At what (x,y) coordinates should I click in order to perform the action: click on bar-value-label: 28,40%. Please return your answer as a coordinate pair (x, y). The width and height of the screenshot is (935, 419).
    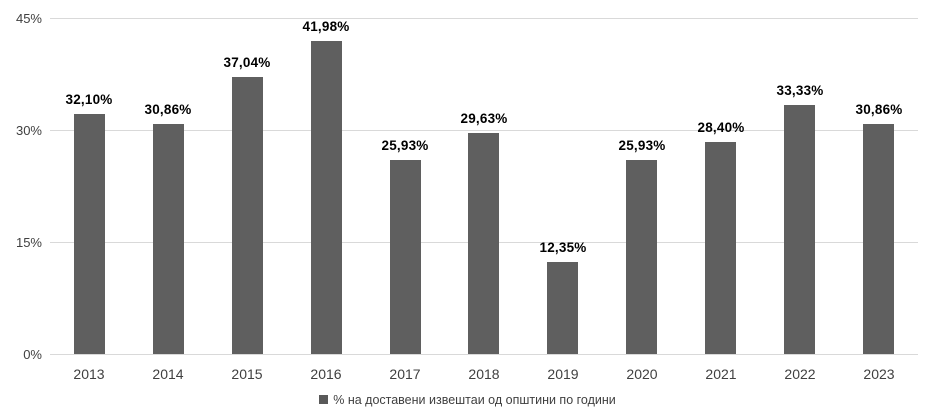
    Looking at the image, I should click on (721, 127).